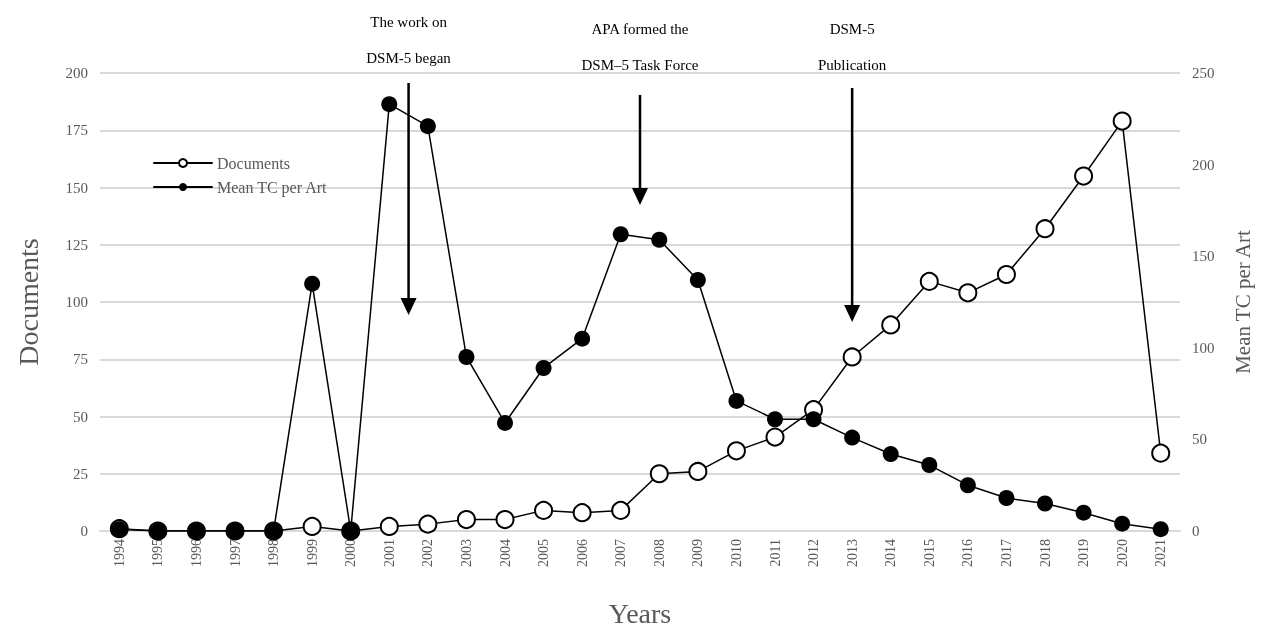 The image size is (1261, 632). What do you see at coordinates (891, 553) in the screenshot?
I see `x-tick-label: 2014` at bounding box center [891, 553].